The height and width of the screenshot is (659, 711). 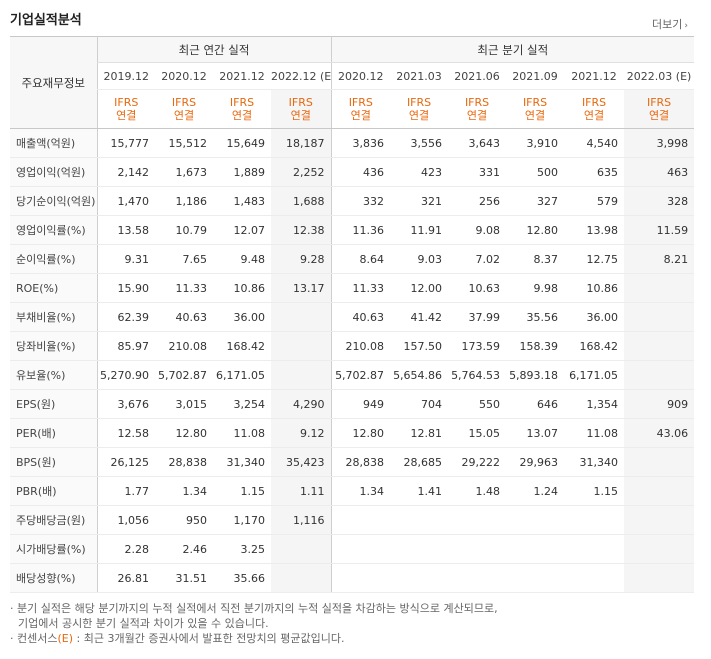 What do you see at coordinates (659, 143) in the screenshot?
I see `table-cell: 3,998` at bounding box center [659, 143].